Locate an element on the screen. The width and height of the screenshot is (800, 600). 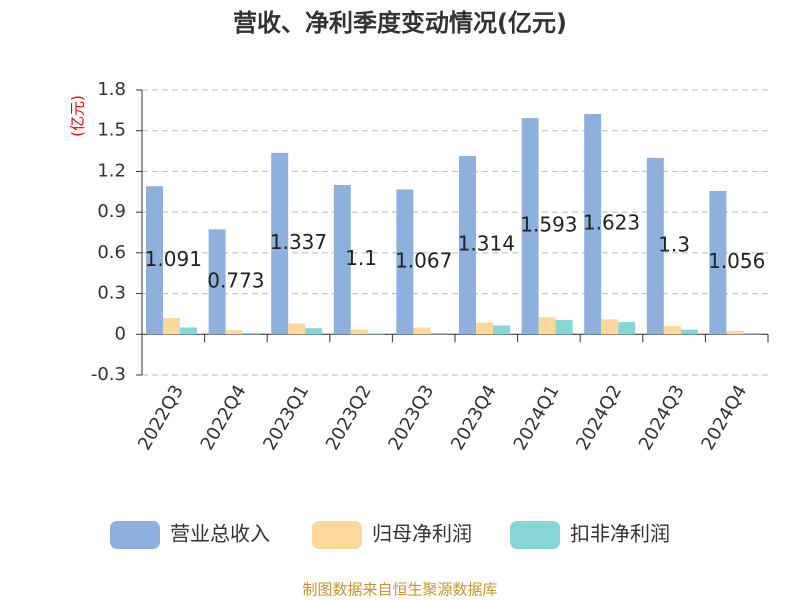
value-label: 1.3 is located at coordinates (674, 245).